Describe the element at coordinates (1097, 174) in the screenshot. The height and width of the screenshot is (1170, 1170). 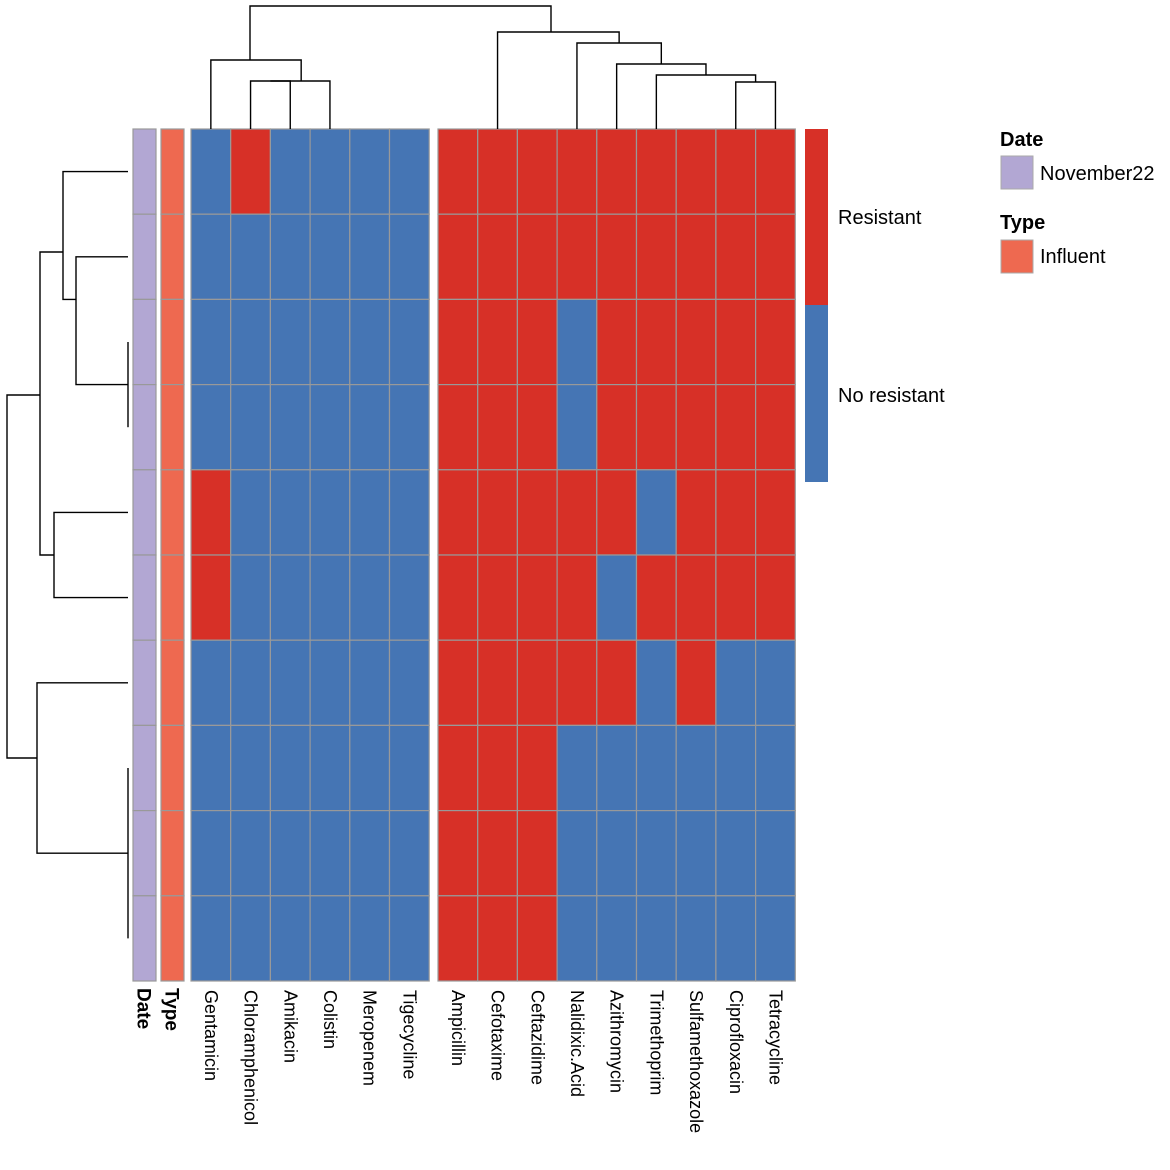
I see `legend-item-label: November22` at that location.